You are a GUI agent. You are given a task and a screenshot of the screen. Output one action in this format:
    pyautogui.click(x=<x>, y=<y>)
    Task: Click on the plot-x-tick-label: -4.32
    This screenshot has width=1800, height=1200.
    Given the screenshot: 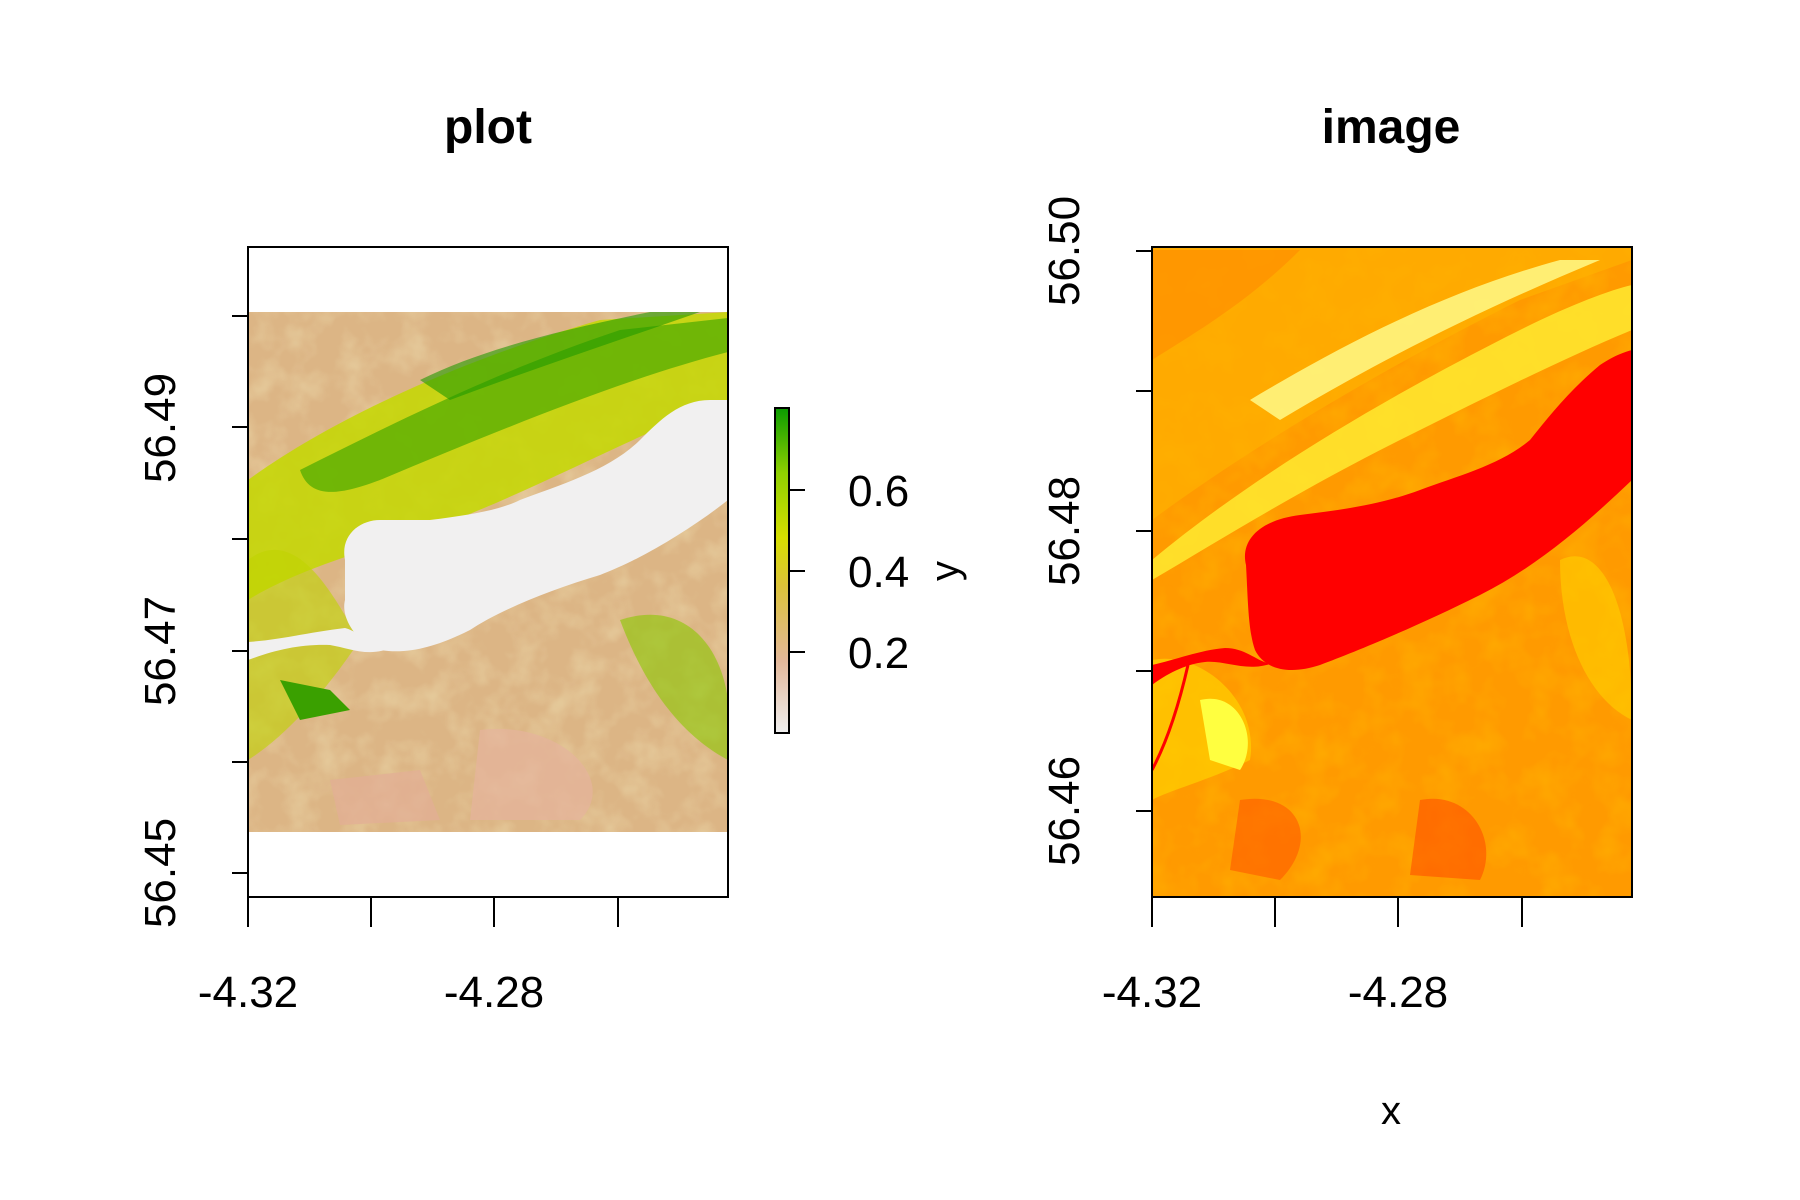 What is the action you would take?
    pyautogui.click(x=248, y=992)
    